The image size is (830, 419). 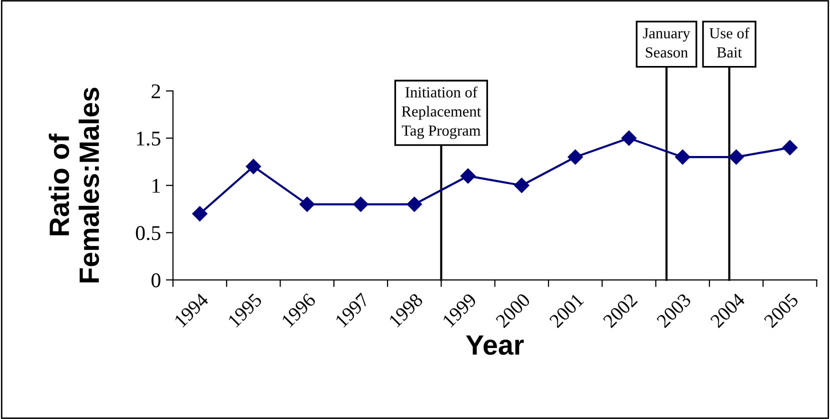 What do you see at coordinates (495, 345) in the screenshot?
I see `x-axis-title: Year` at bounding box center [495, 345].